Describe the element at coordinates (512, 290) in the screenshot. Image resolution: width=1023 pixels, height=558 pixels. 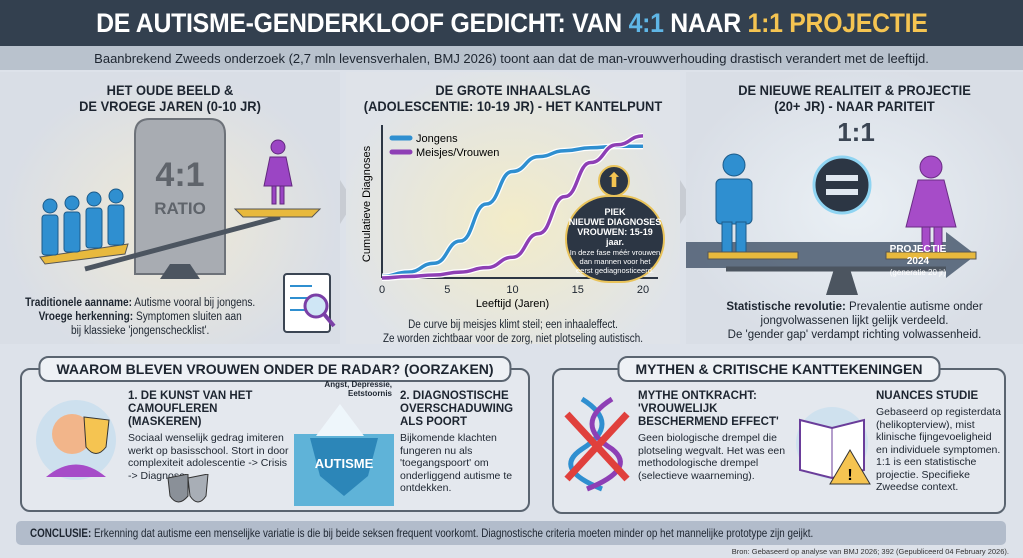
I see `x-tick-label: 10` at that location.